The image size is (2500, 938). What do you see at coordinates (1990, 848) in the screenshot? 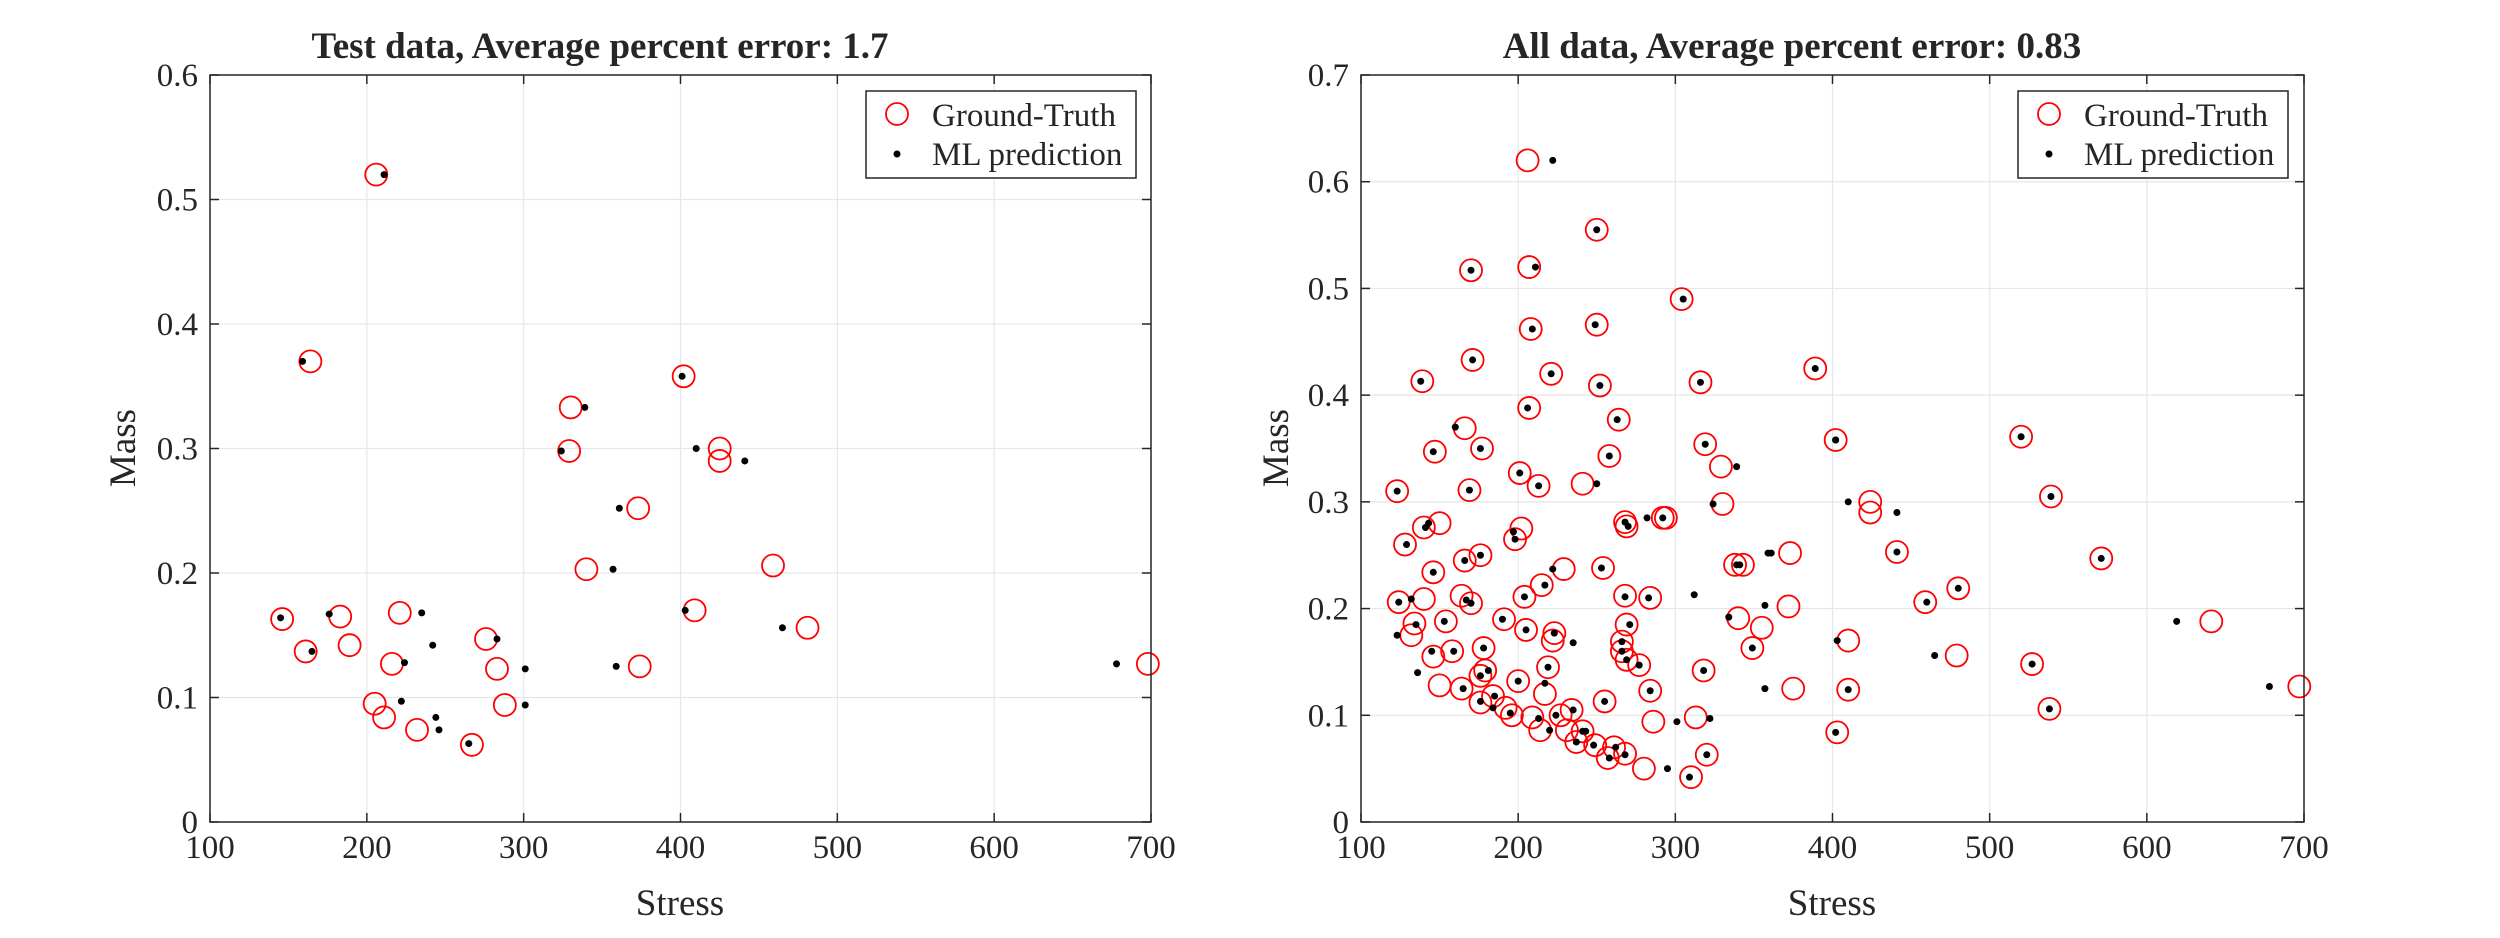
I see `x-tick-label: 500` at bounding box center [1990, 848].